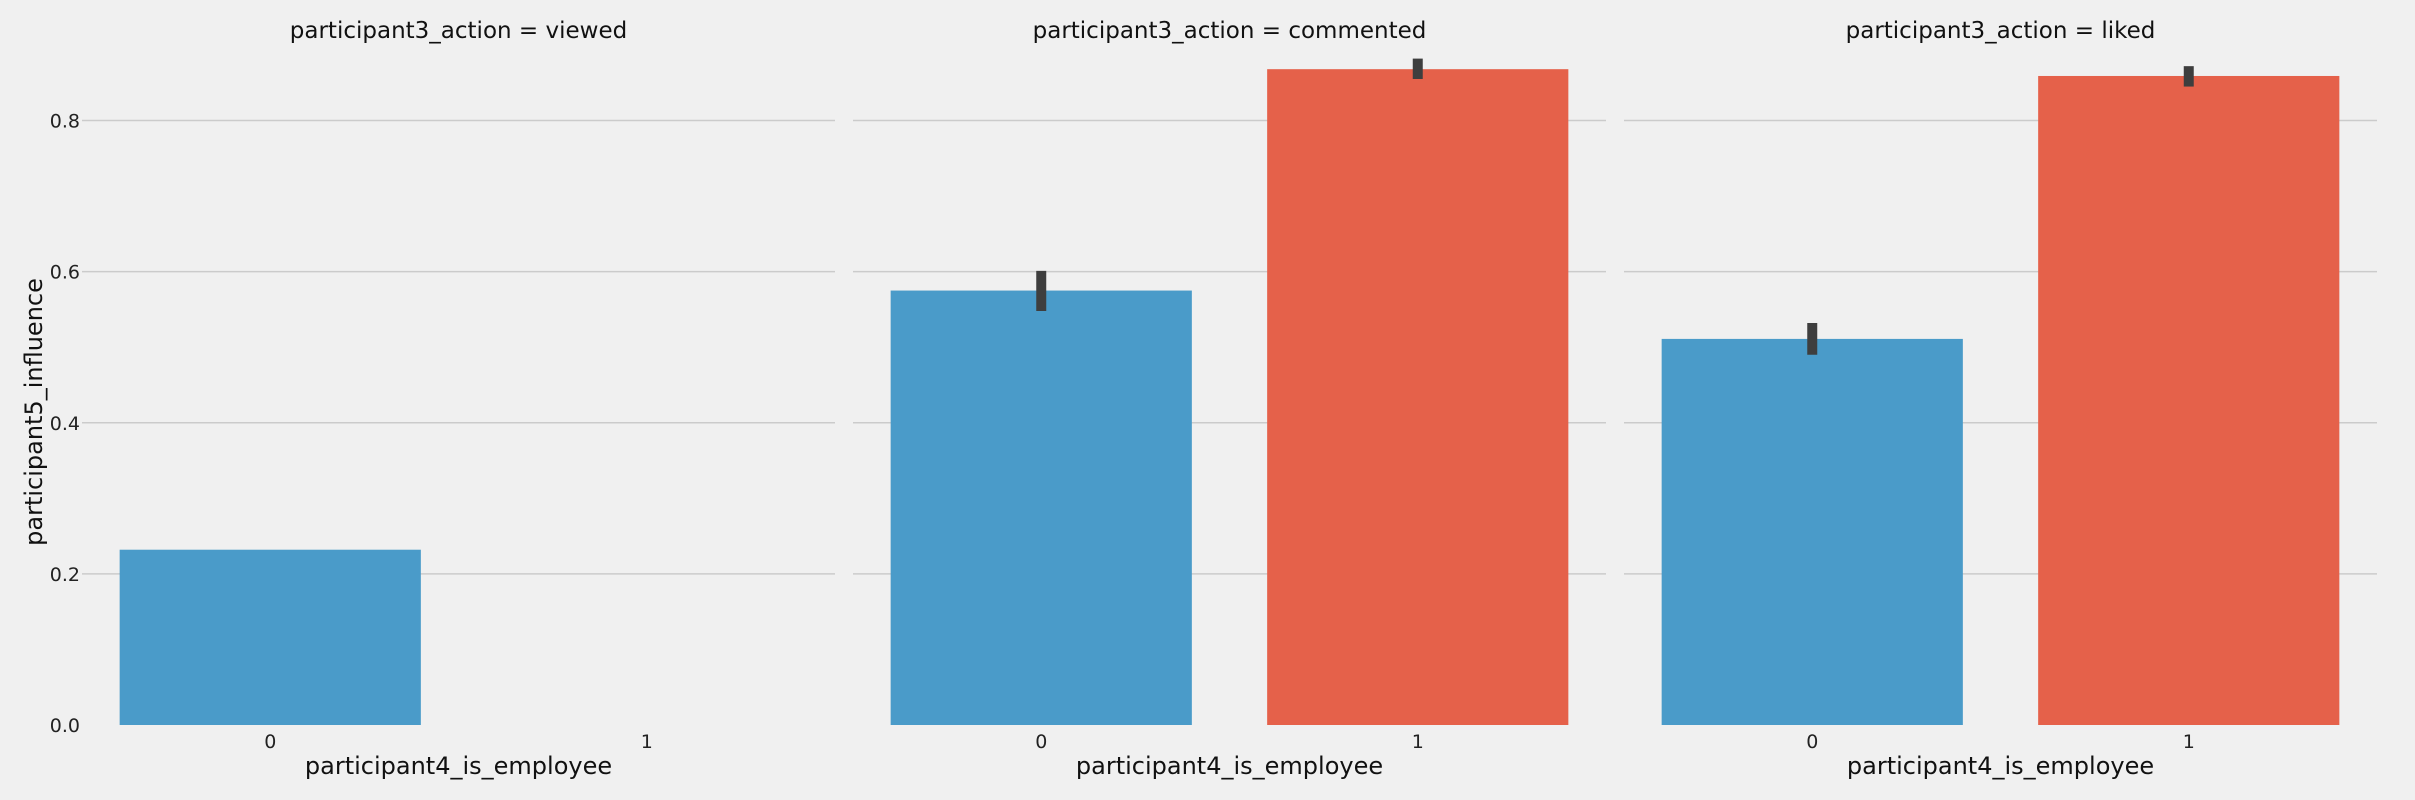 This screenshot has width=2415, height=800. Describe the element at coordinates (65, 726) in the screenshot. I see `y-tick-label: 0.0` at that location.